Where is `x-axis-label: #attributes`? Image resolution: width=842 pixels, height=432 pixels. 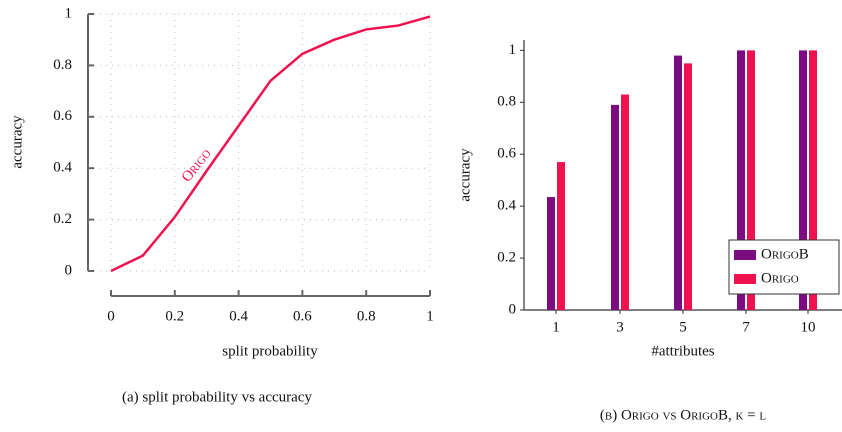
x-axis-label: #attributes is located at coordinates (682, 351).